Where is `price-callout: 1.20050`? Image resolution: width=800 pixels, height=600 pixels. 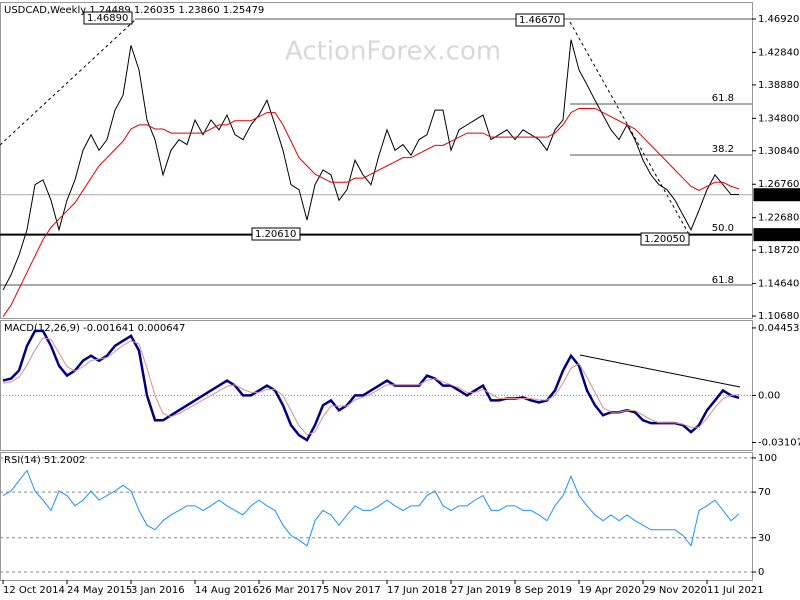
price-callout: 1.20050 is located at coordinates (664, 239).